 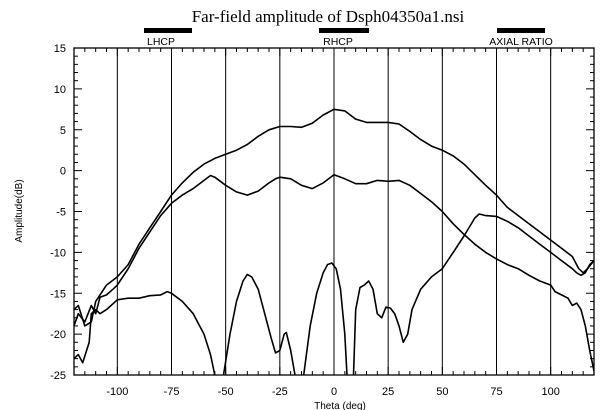 I want to click on legend-swatch-axial-ratio, so click(x=521, y=30).